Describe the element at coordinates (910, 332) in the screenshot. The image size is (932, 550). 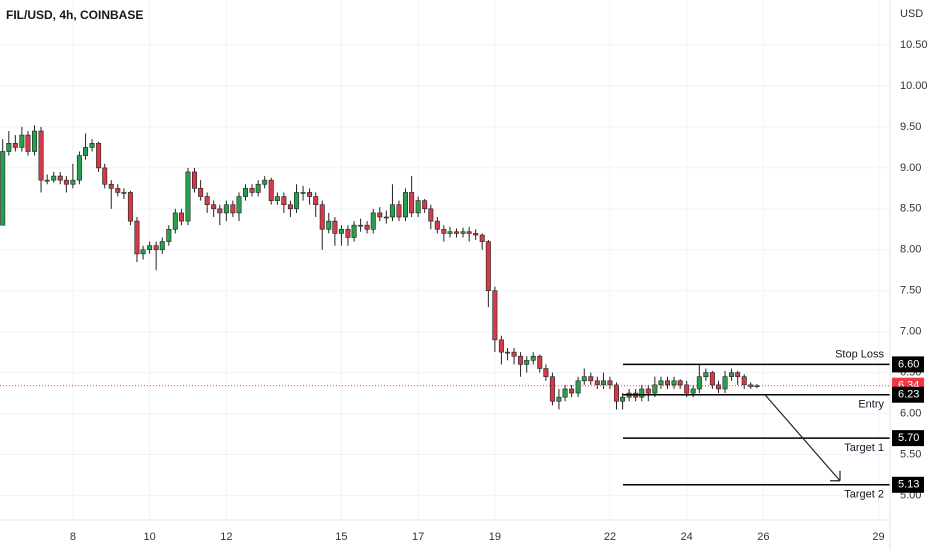
I see `y-tick-label: 7.00` at that location.